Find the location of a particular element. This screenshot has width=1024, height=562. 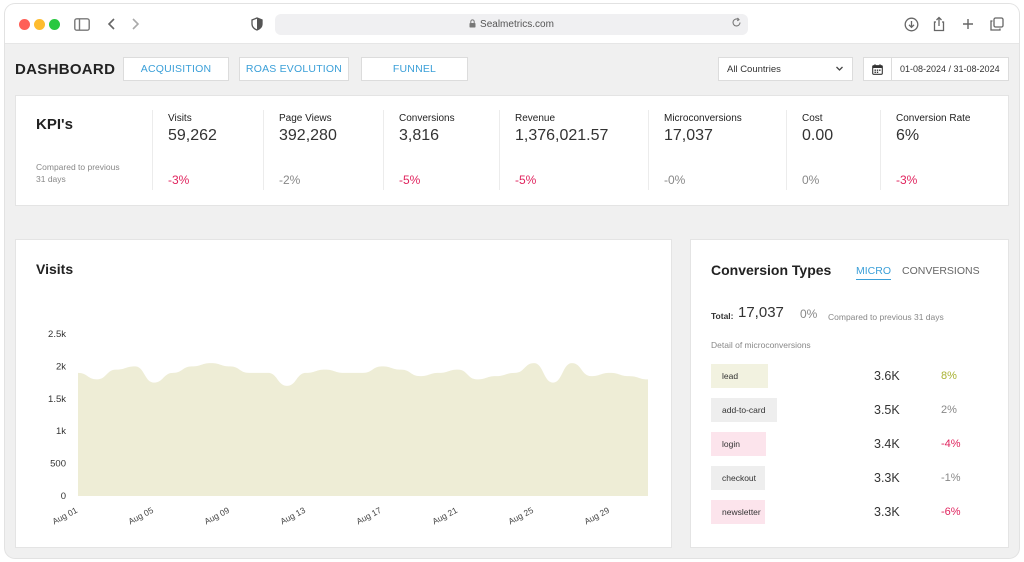

list-item: lead 3.6K 8% is located at coordinates (851, 376).